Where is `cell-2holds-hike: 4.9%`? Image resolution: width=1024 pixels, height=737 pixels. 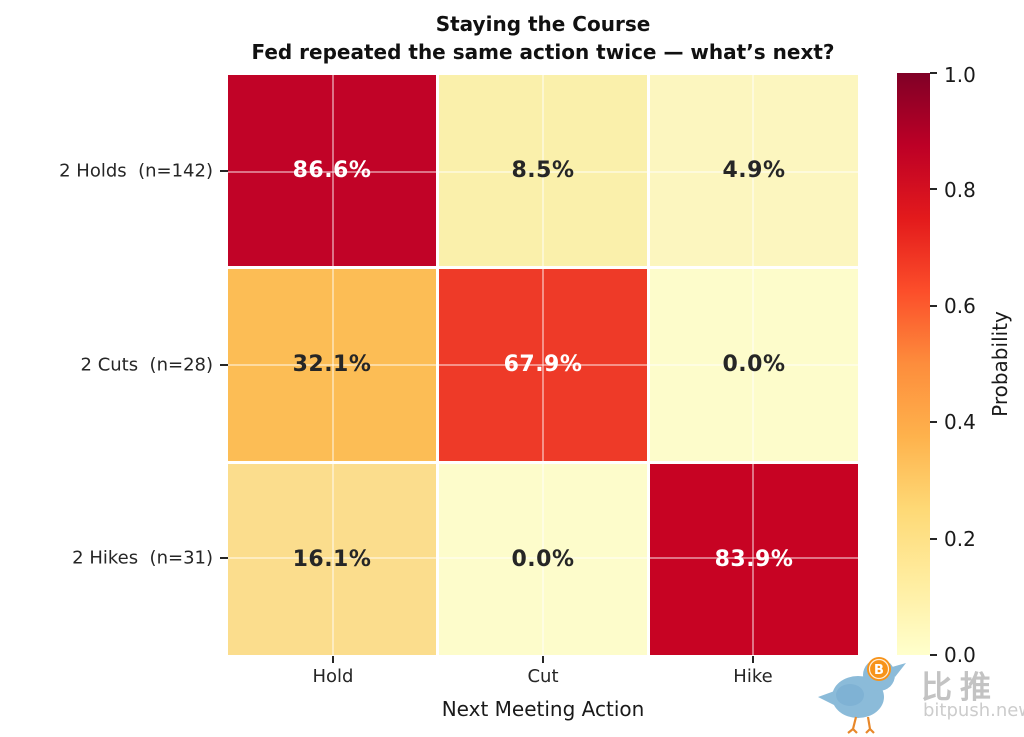 cell-2holds-hike: 4.9% is located at coordinates (754, 171).